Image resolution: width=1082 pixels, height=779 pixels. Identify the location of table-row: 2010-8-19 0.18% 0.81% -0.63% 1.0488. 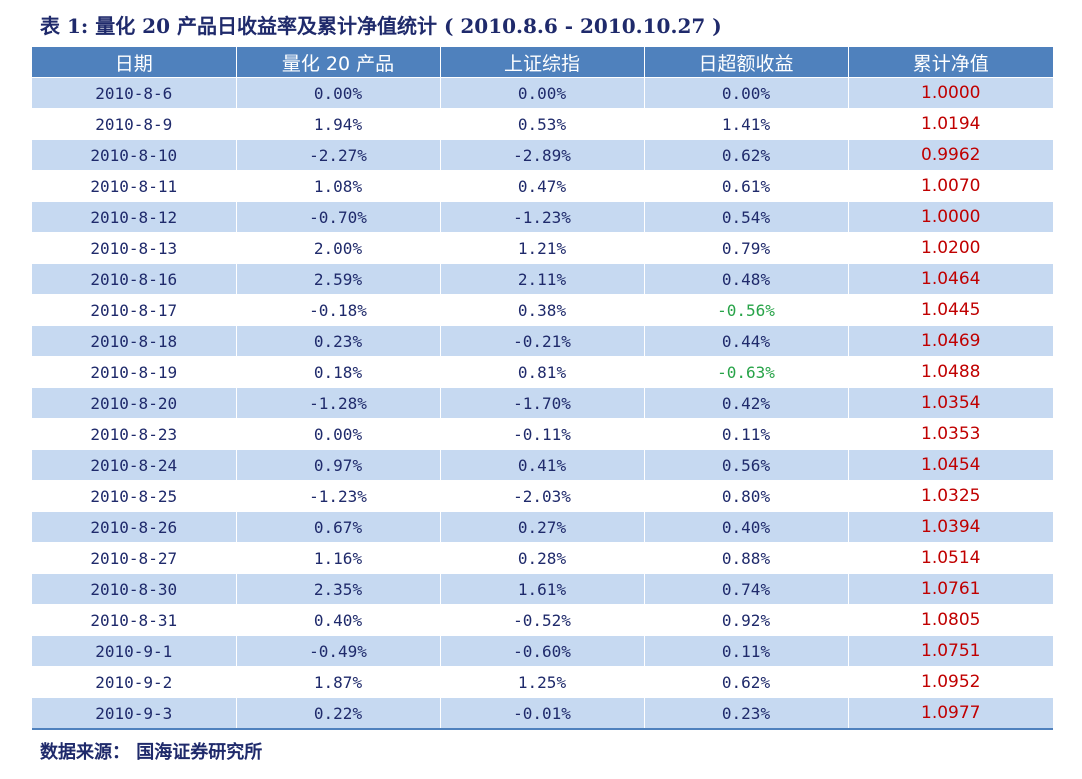
(542, 372).